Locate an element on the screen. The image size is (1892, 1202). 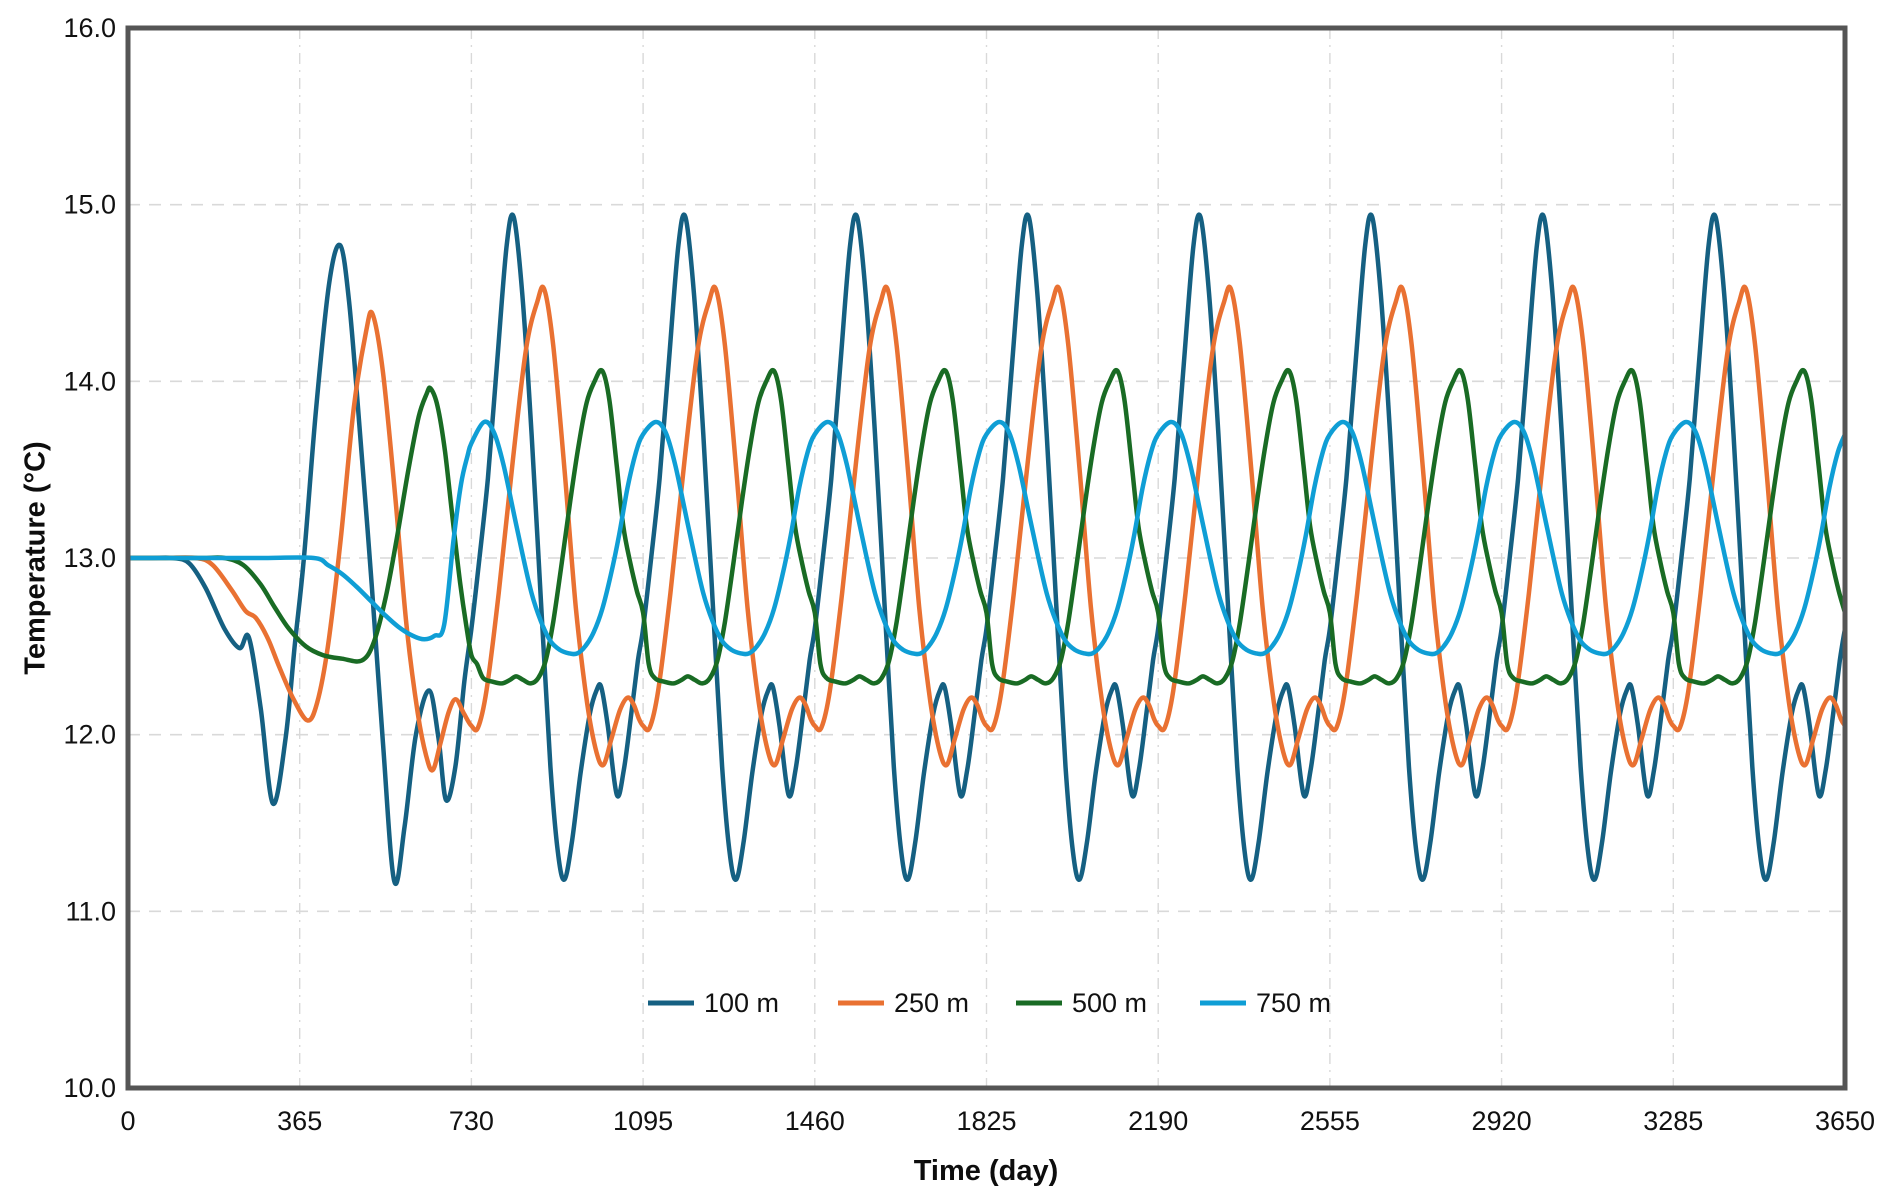
y-tick-label: 15.0 is located at coordinates (89, 205).